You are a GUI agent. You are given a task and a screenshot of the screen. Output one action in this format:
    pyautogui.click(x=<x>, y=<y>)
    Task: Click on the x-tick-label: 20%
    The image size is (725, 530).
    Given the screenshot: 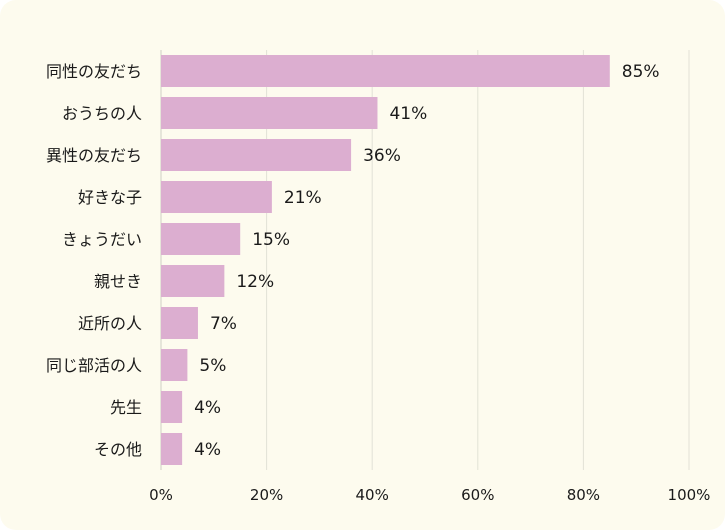 What is the action you would take?
    pyautogui.click(x=266, y=495)
    